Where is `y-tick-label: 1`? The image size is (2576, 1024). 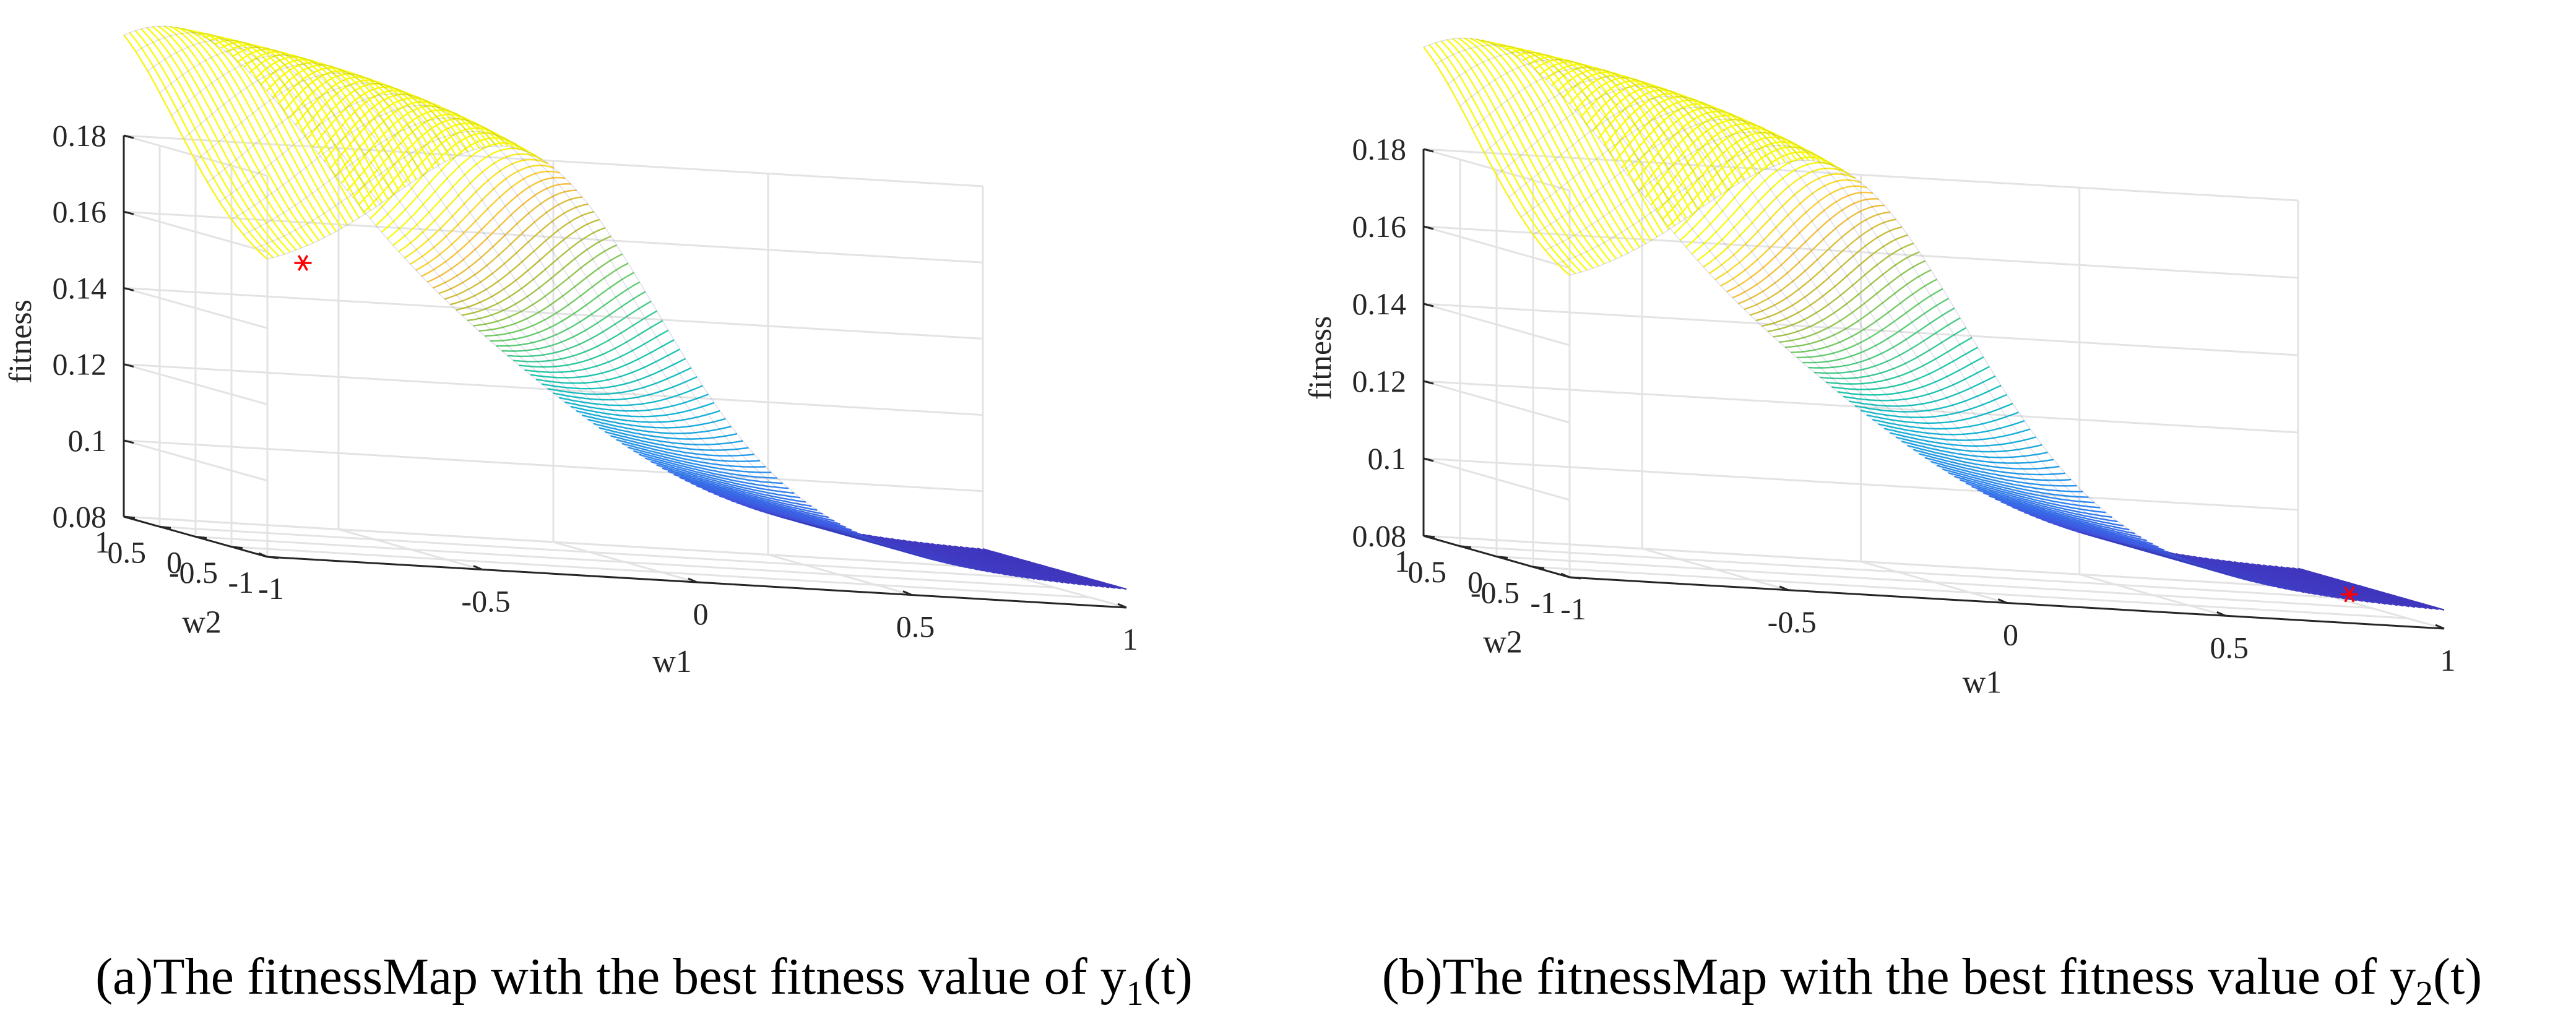 y-tick-label: 1 is located at coordinates (1402, 561).